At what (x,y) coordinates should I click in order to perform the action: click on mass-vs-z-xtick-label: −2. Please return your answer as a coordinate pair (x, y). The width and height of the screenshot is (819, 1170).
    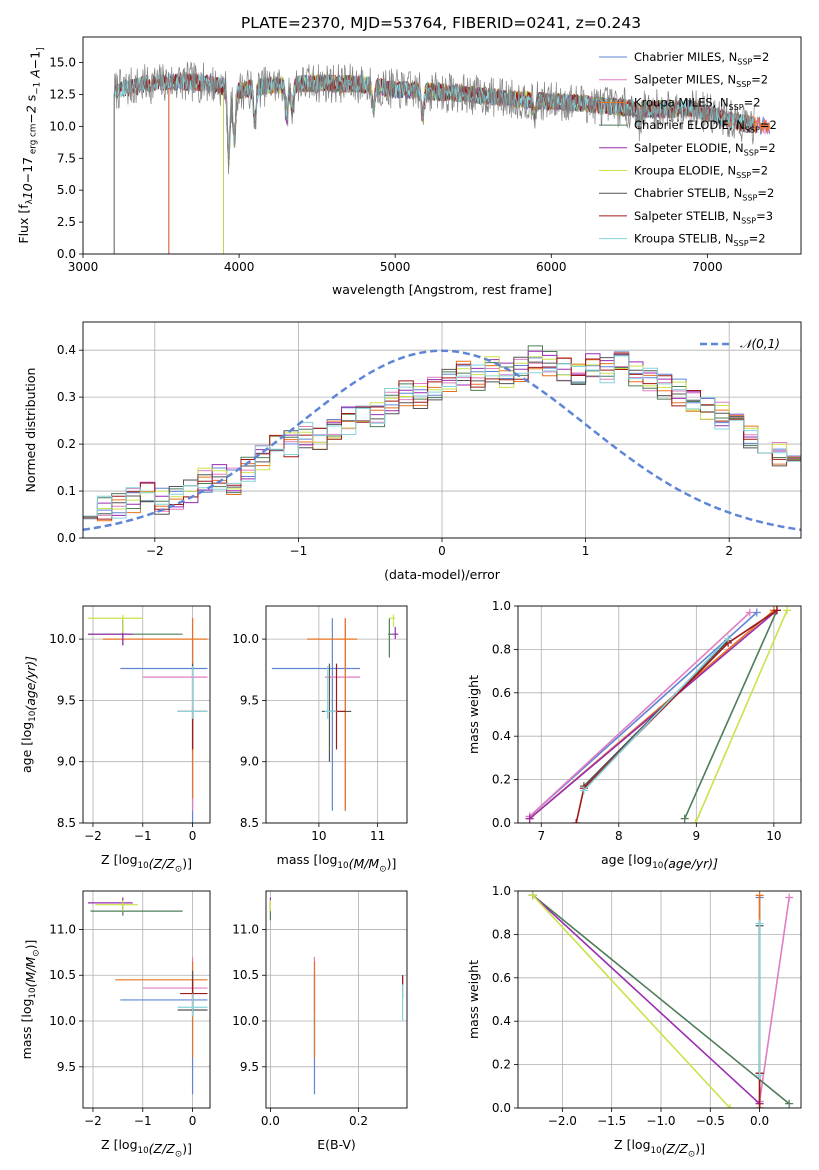
    Looking at the image, I should click on (93, 1121).